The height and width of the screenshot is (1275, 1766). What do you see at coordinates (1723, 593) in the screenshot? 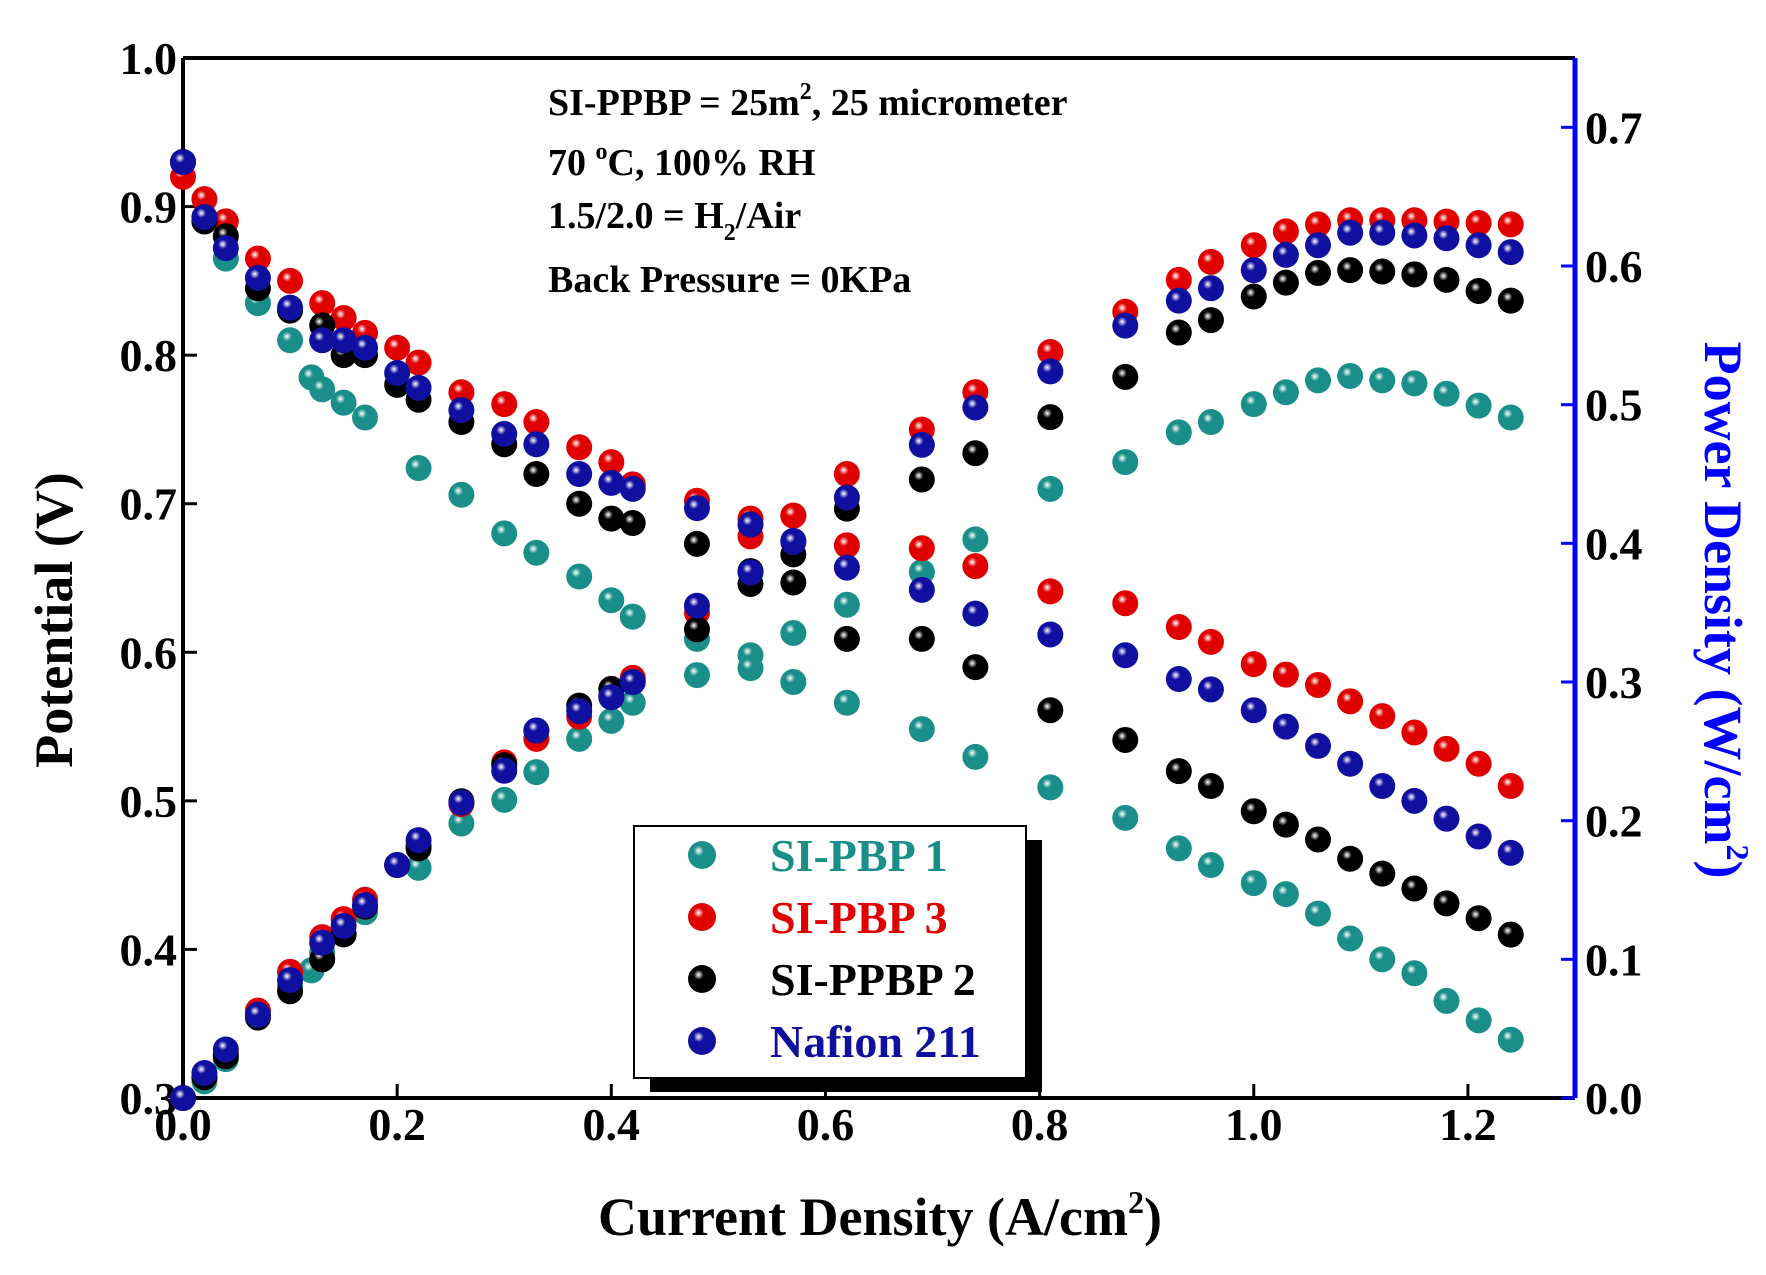
I see `y2-axis-title-main: Power Density (W/cm` at bounding box center [1723, 593].